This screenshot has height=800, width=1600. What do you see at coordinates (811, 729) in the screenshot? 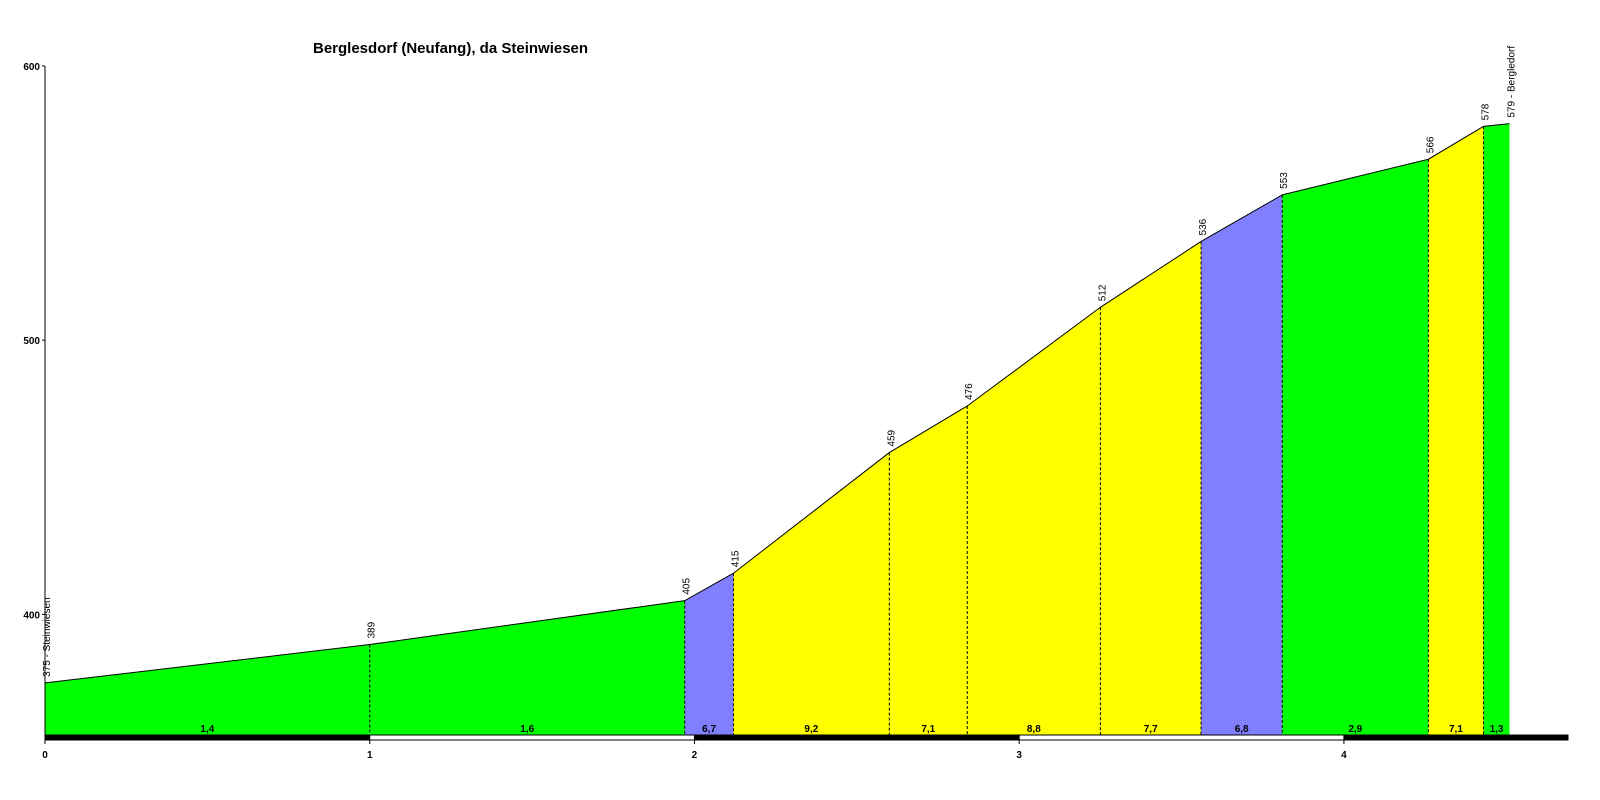
I see `segment-grade: 9,2` at bounding box center [811, 729].